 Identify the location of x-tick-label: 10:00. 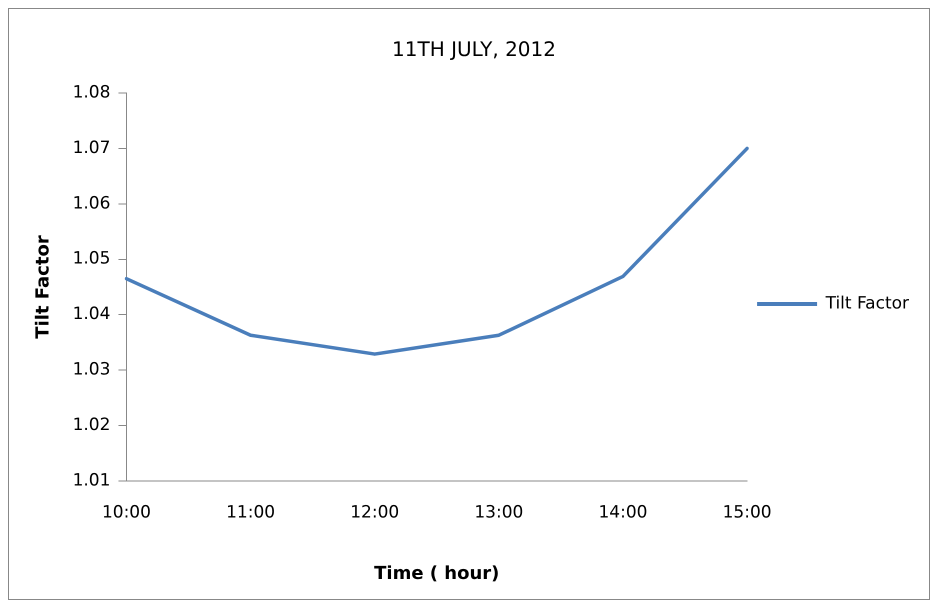
(126, 512).